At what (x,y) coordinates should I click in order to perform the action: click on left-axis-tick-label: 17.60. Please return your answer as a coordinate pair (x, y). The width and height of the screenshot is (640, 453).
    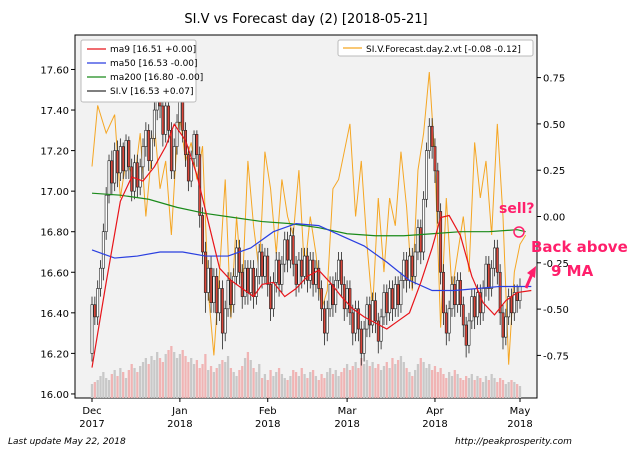
    Looking at the image, I should click on (54, 70).